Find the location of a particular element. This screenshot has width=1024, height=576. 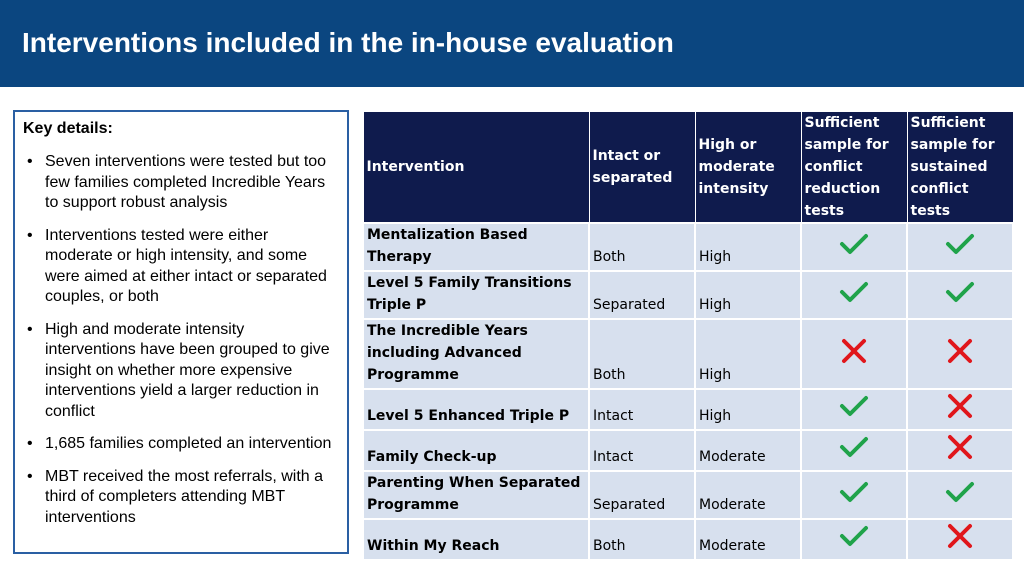

column-header-intervention: Intervention is located at coordinates (476, 167).